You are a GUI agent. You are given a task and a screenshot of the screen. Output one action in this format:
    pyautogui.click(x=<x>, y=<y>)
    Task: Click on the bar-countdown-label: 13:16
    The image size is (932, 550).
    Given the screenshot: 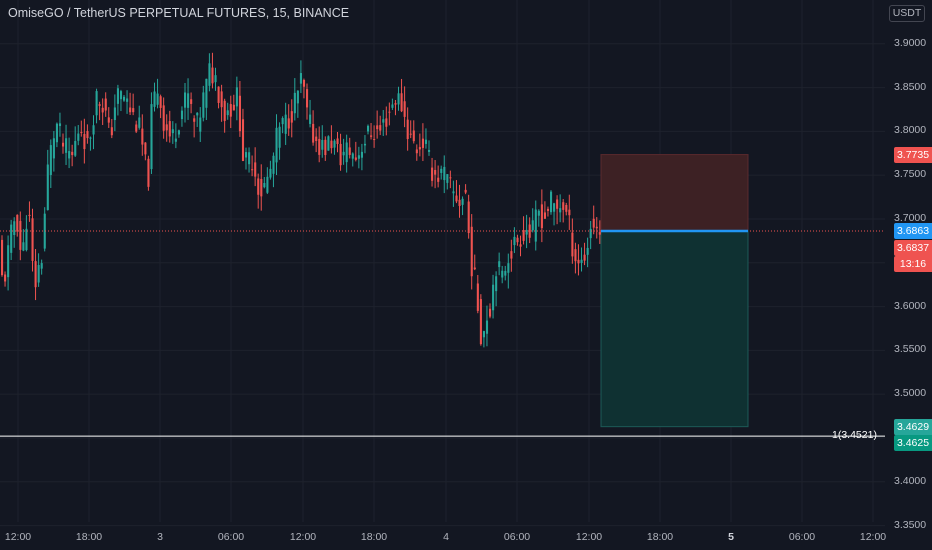 What is the action you would take?
    pyautogui.click(x=913, y=263)
    